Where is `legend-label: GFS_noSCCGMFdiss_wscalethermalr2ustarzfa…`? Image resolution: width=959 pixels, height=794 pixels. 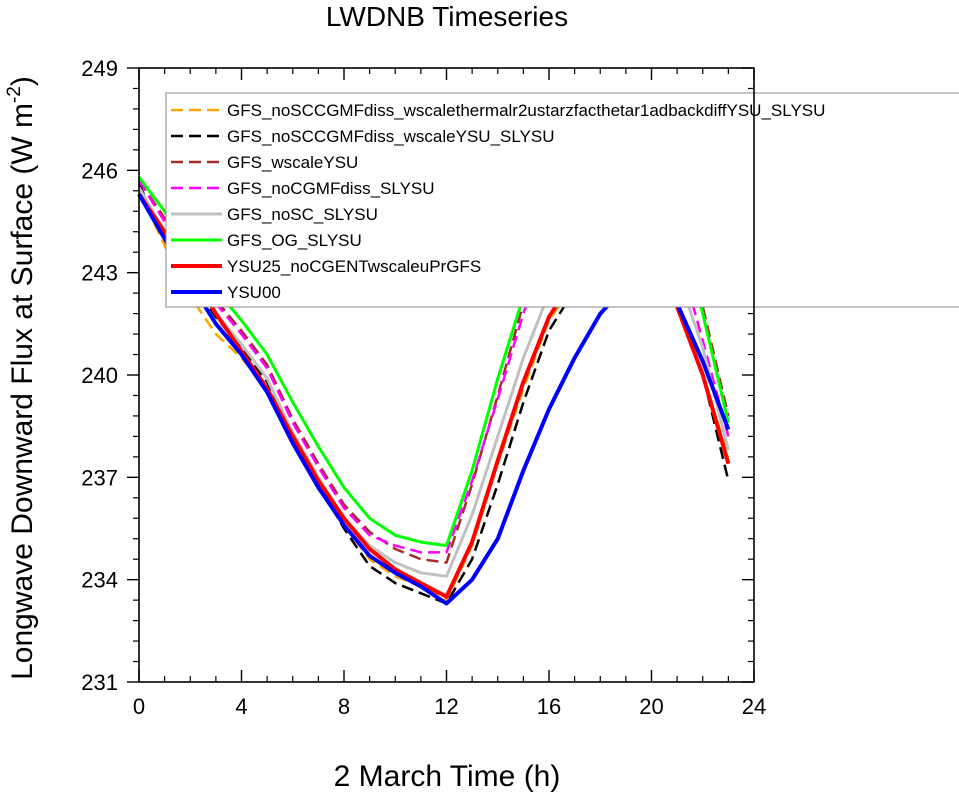
legend-label: GFS_noSCCGMFdiss_wscalethermalr2ustarzfa… is located at coordinates (526, 110).